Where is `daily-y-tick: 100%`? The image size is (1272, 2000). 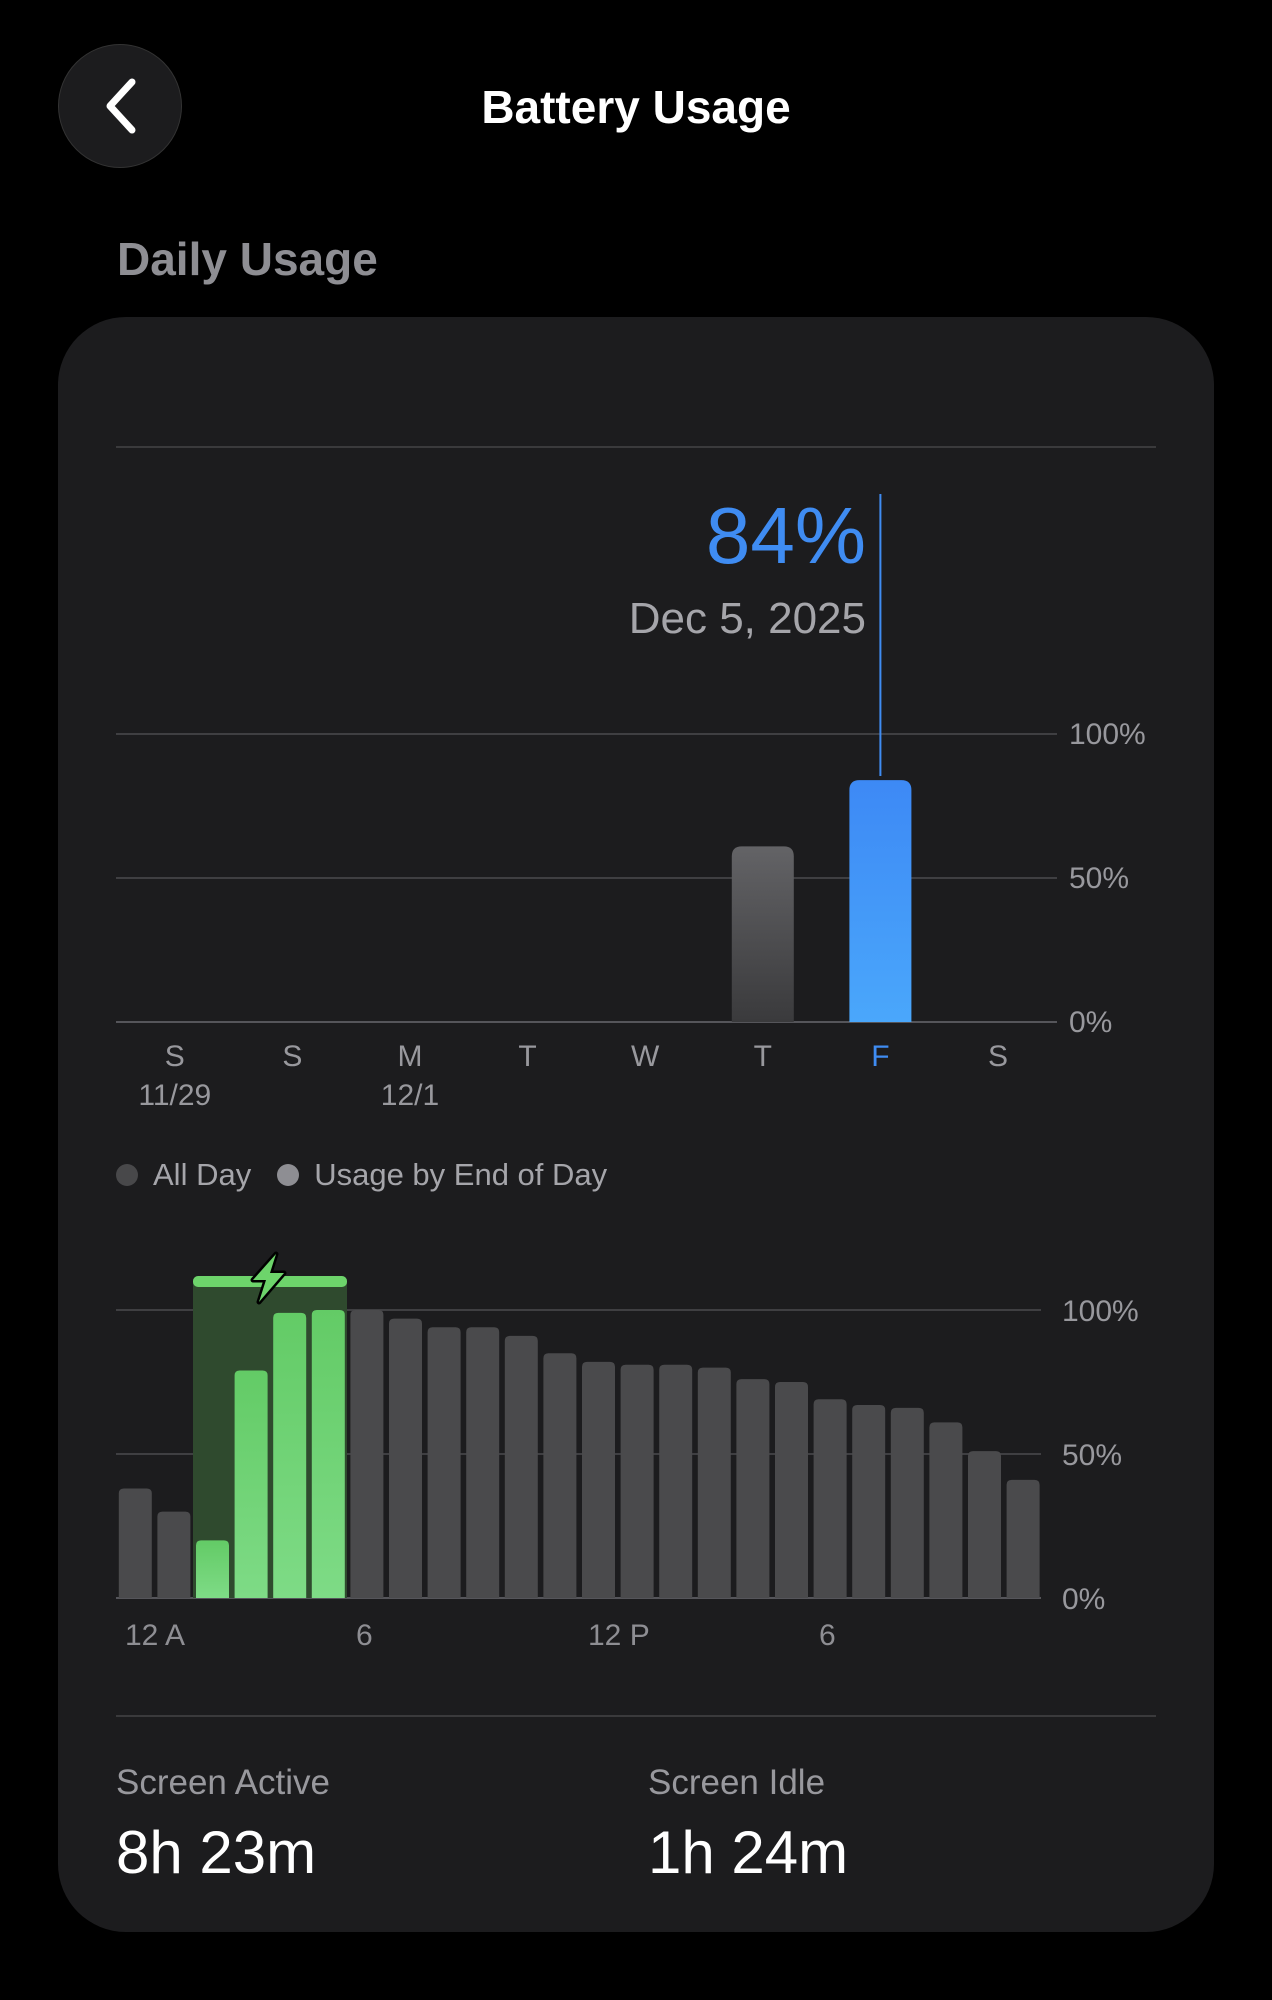 daily-y-tick: 100% is located at coordinates (1107, 734).